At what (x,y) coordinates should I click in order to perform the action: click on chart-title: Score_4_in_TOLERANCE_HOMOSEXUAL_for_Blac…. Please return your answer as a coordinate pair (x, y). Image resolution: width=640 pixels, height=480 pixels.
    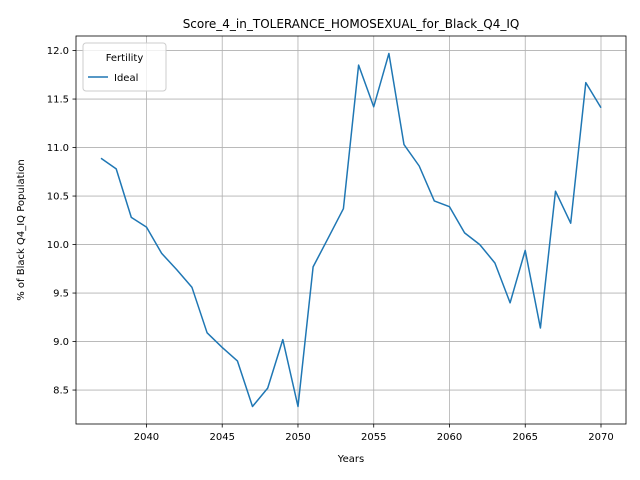
    Looking at the image, I should click on (351, 24).